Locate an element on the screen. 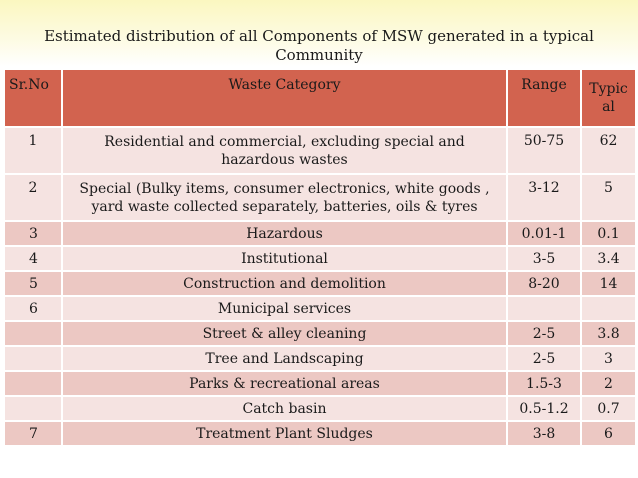  table-row: 5 Construction and demolition 8-20 14 is located at coordinates (320, 283).